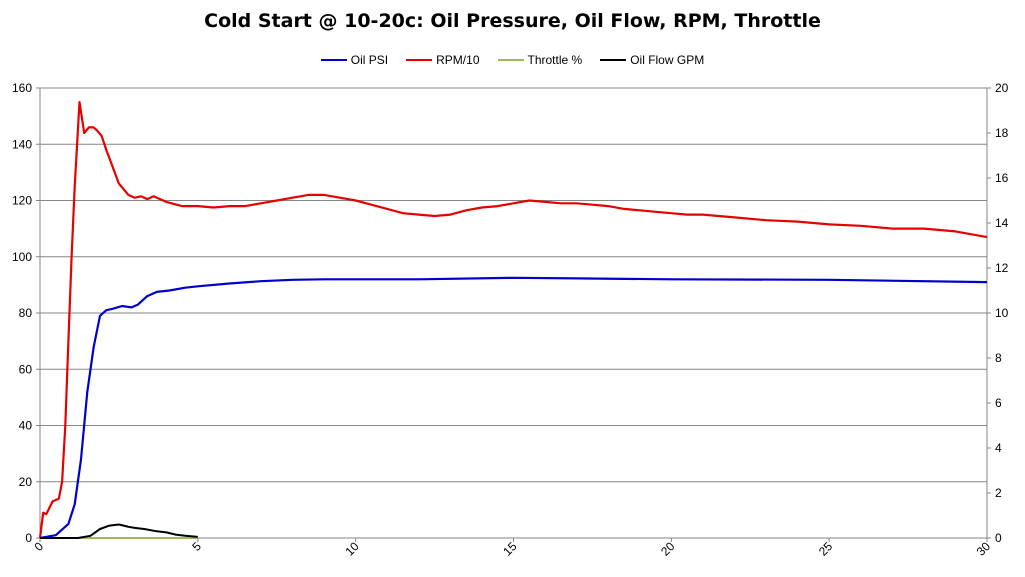  Describe the element at coordinates (998, 493) in the screenshot. I see `y-right-tick-label: 2` at that location.